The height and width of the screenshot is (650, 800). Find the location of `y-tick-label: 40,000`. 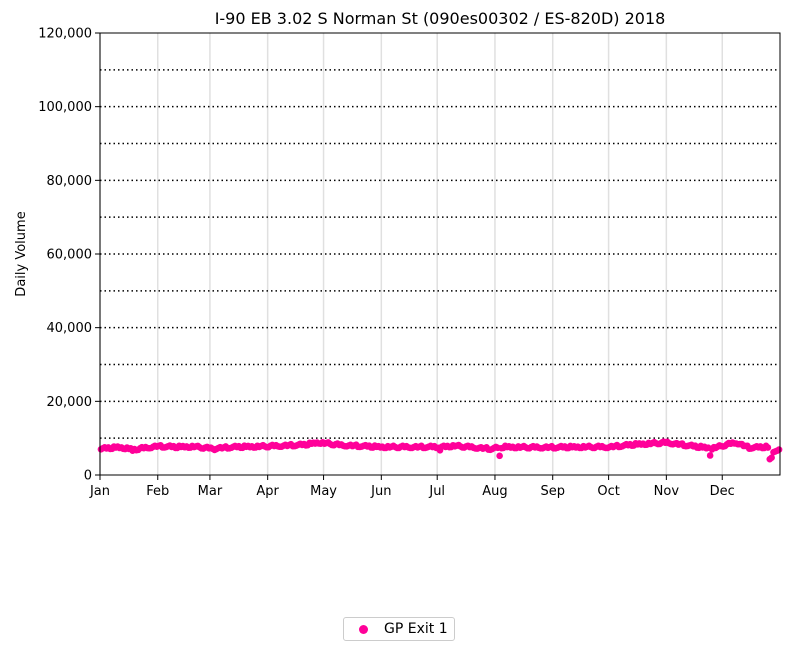

y-tick-label: 40,000 is located at coordinates (70, 328).